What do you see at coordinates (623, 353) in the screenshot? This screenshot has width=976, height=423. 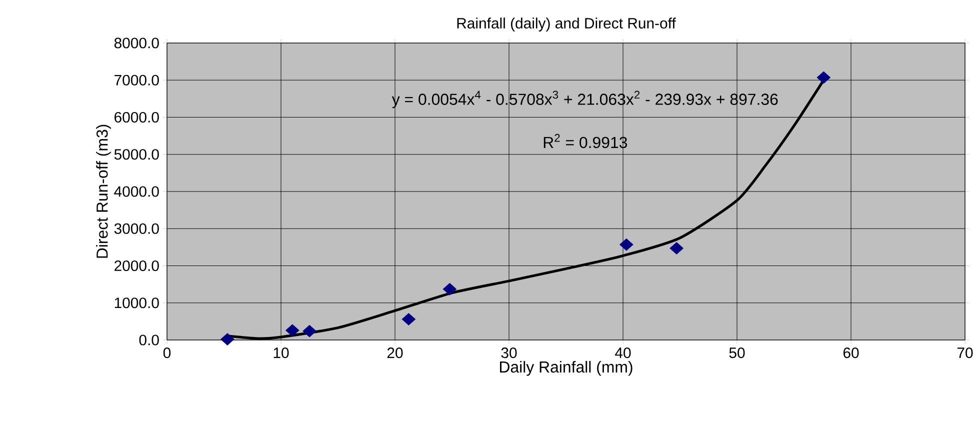 I see `x-tick-label: 40` at bounding box center [623, 353].